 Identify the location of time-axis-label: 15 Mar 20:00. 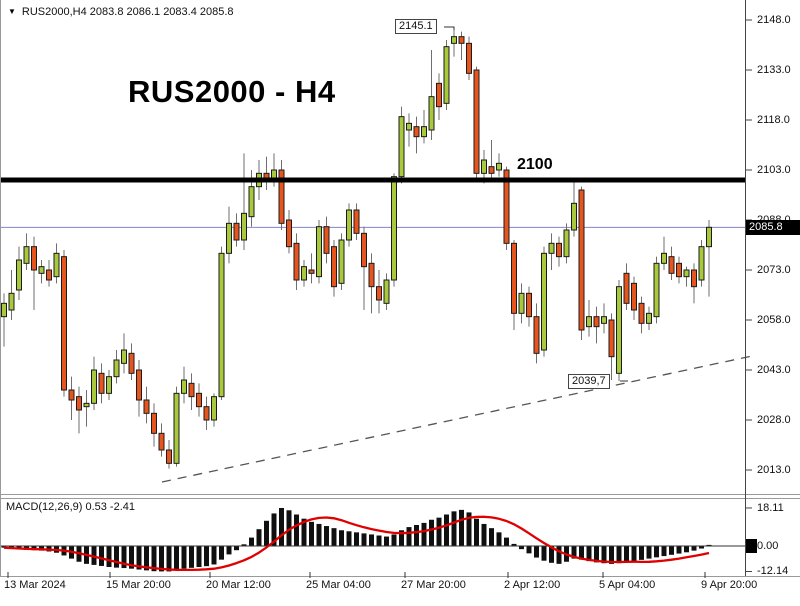
(138, 585).